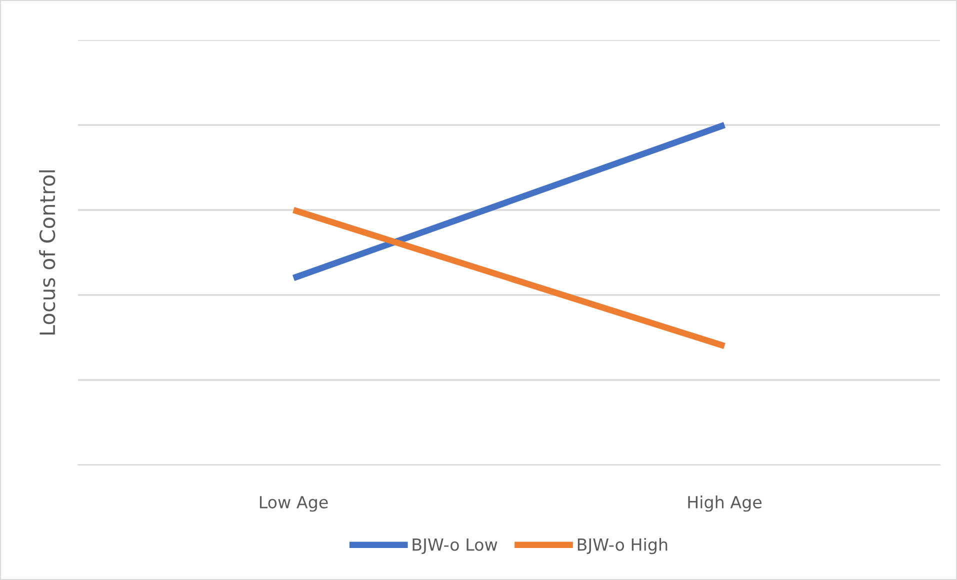 This screenshot has height=580, width=957. What do you see at coordinates (455, 546) in the screenshot?
I see `legend-label: BJW-o Low` at bounding box center [455, 546].